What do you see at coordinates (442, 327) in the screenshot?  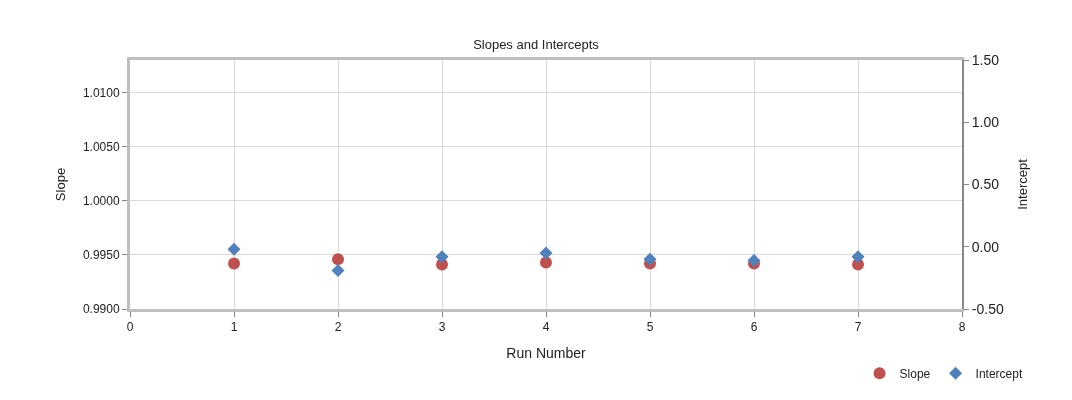 I see `x-tick-label: 3` at bounding box center [442, 327].